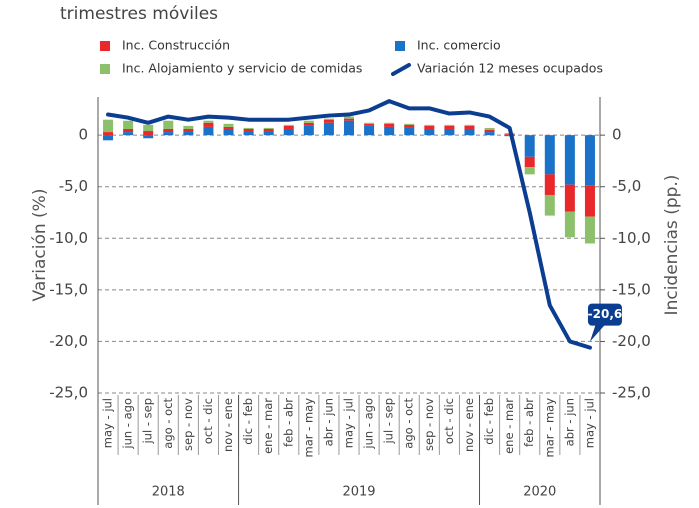 The width and height of the screenshot is (699, 508). What do you see at coordinates (631, 341) in the screenshot?
I see `y2-tick-label: -20,0` at bounding box center [631, 341].